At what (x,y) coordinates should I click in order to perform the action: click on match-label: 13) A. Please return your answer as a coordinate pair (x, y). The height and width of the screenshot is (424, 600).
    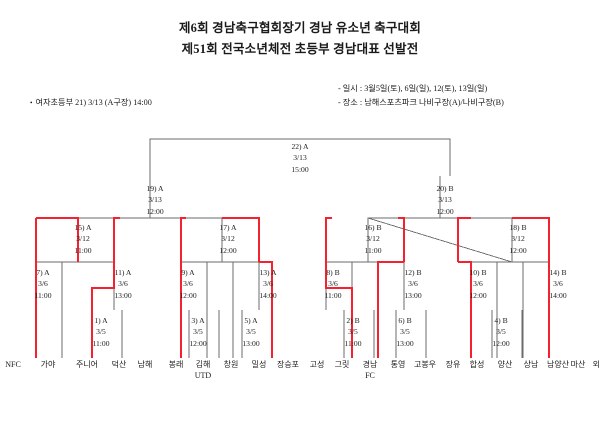
    Looking at the image, I should click on (268, 272).